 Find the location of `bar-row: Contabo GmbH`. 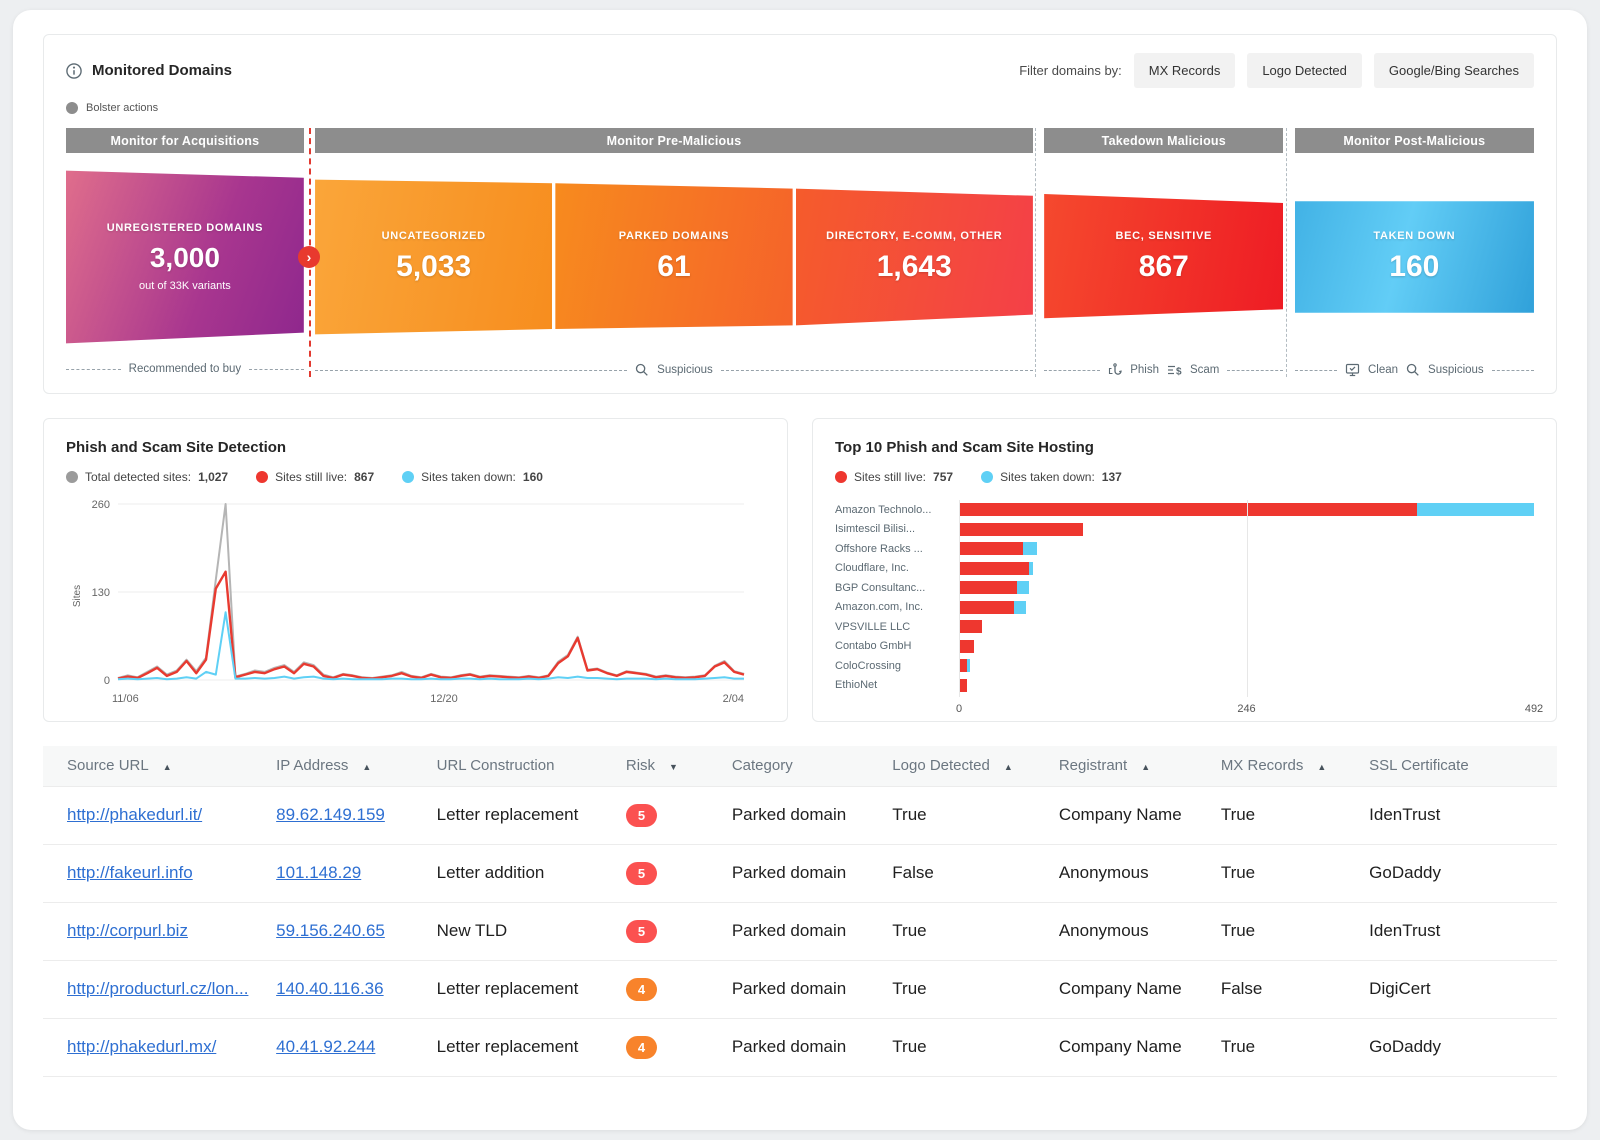

bar-row: Contabo GmbH is located at coordinates (1184, 647).